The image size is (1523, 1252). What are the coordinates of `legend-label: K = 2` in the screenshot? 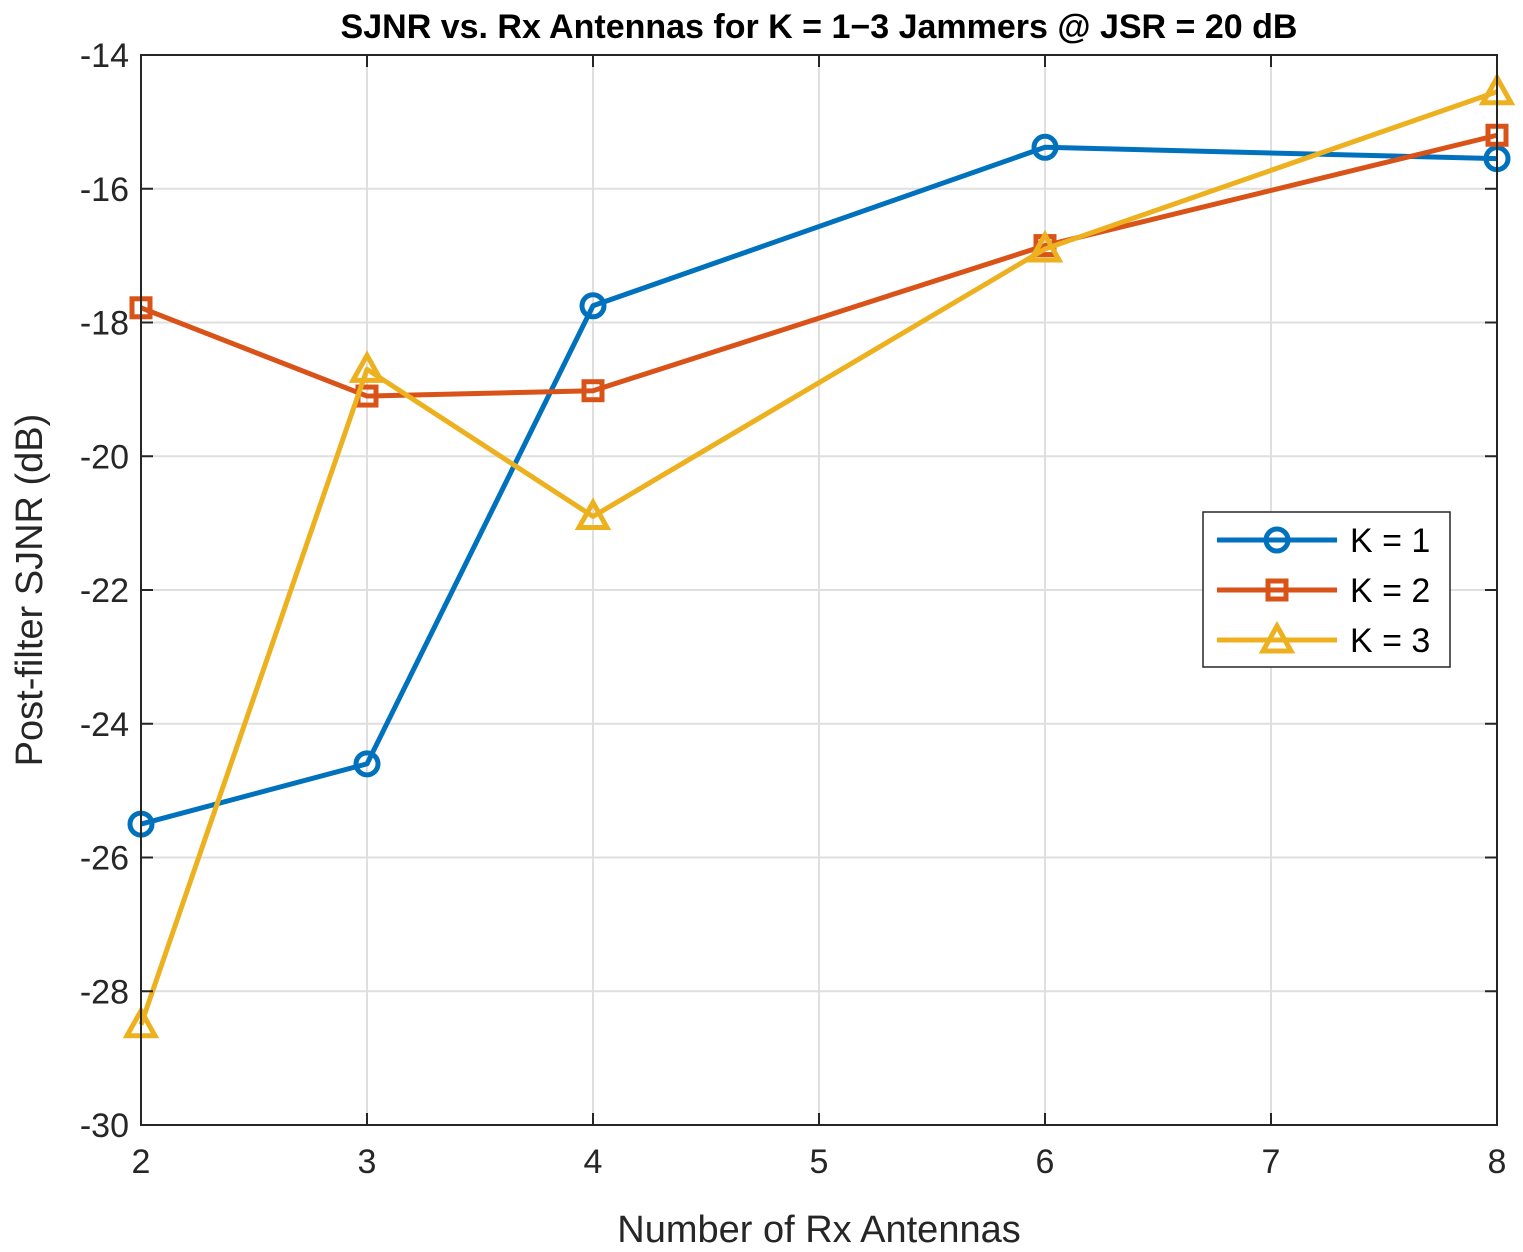 It's located at (1390, 591).